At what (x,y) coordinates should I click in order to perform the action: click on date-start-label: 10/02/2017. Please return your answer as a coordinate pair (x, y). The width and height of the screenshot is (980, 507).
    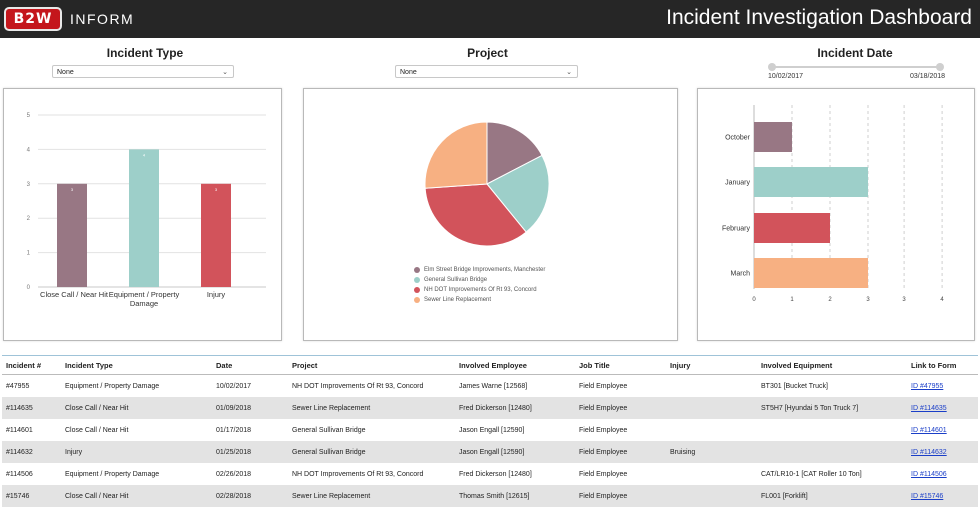
    Looking at the image, I should click on (786, 76).